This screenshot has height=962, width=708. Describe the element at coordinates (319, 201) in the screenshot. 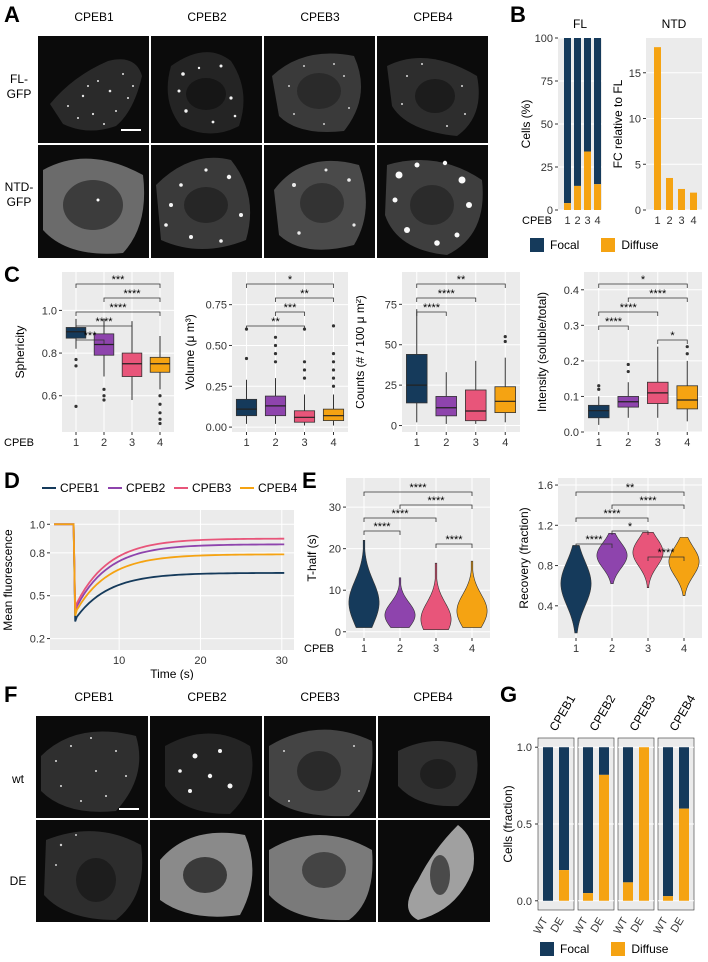

I see `micrograph-ntd-cpeb3` at that location.